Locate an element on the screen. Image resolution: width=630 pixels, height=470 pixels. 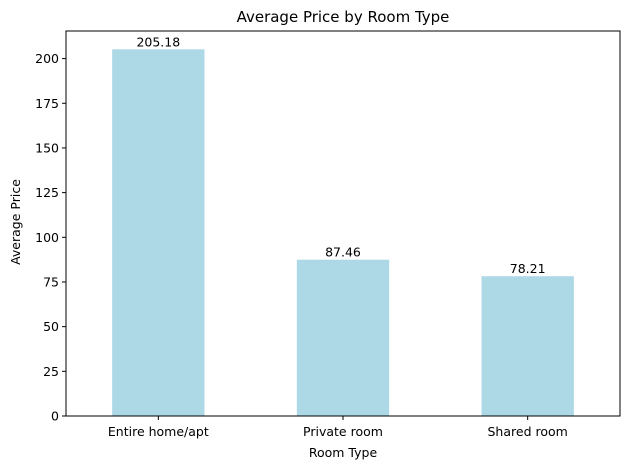
y-tick-label-4: 100 is located at coordinates (47, 237).